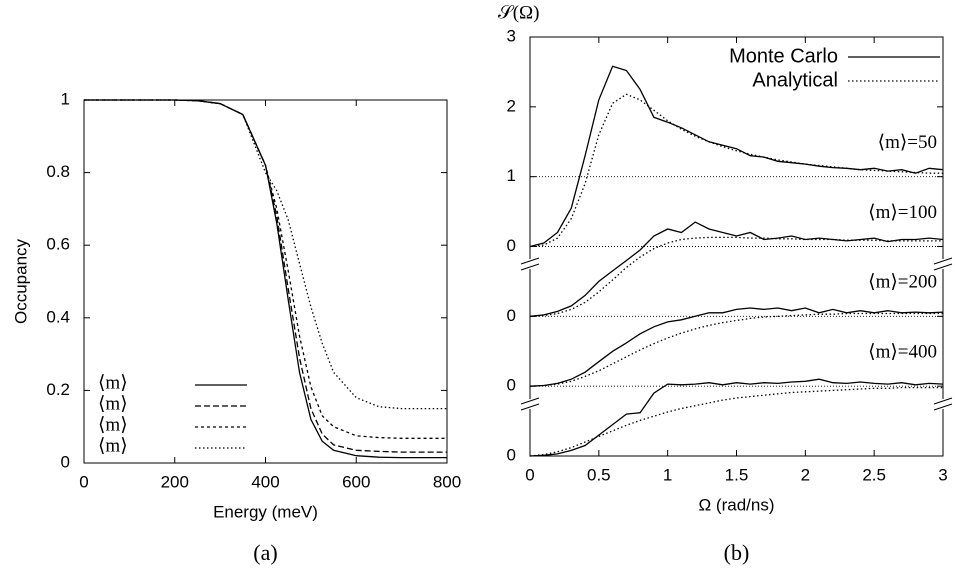  Describe the element at coordinates (902, 282) in the screenshot. I see `curve-label: ⟨m⟩=200` at that location.